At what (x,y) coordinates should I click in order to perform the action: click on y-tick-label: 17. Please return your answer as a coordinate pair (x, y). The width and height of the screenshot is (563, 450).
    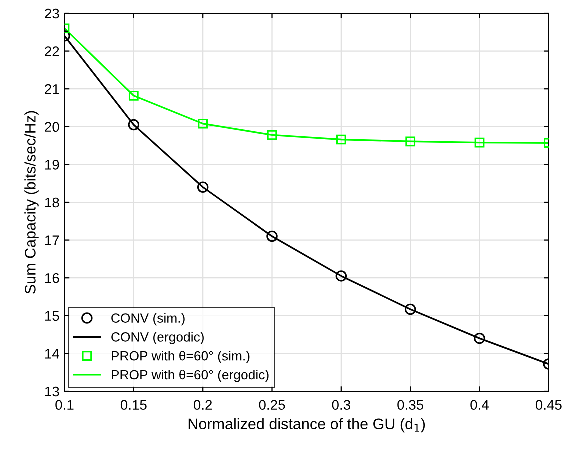
    Looking at the image, I should click on (52, 241).